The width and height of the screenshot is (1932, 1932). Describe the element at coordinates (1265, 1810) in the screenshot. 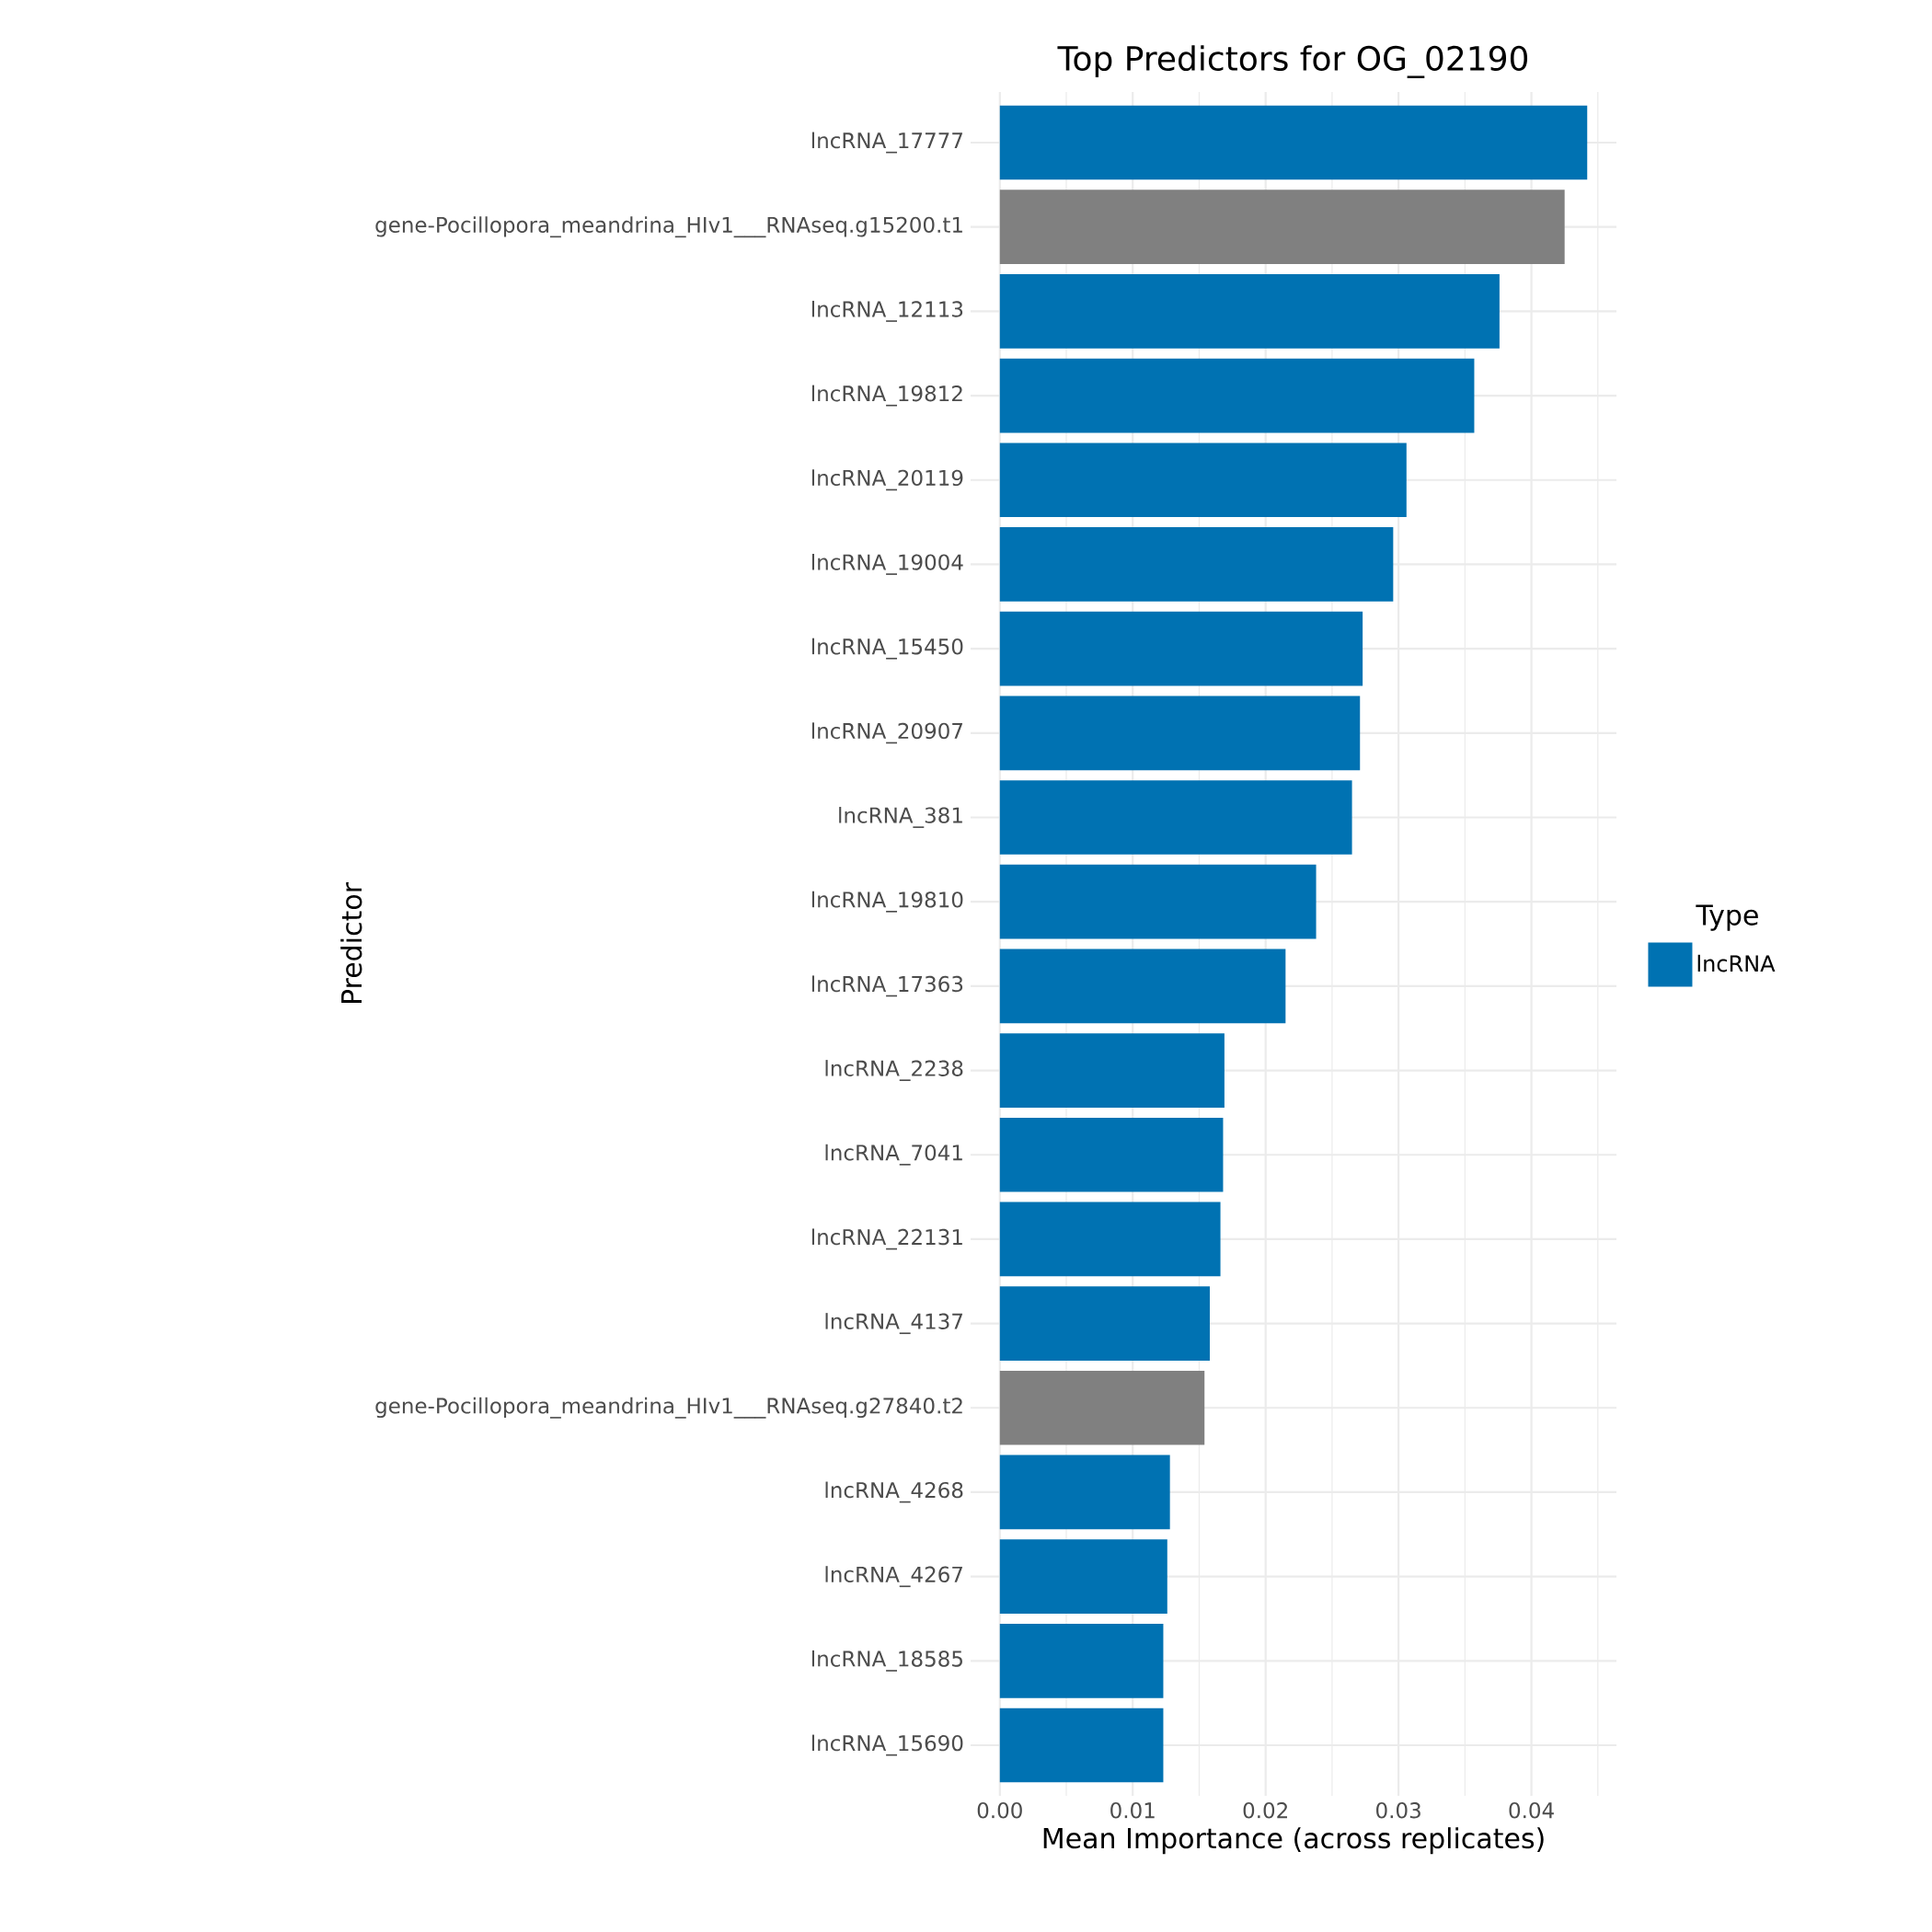

I see `x-tick-label: 0.02` at that location.